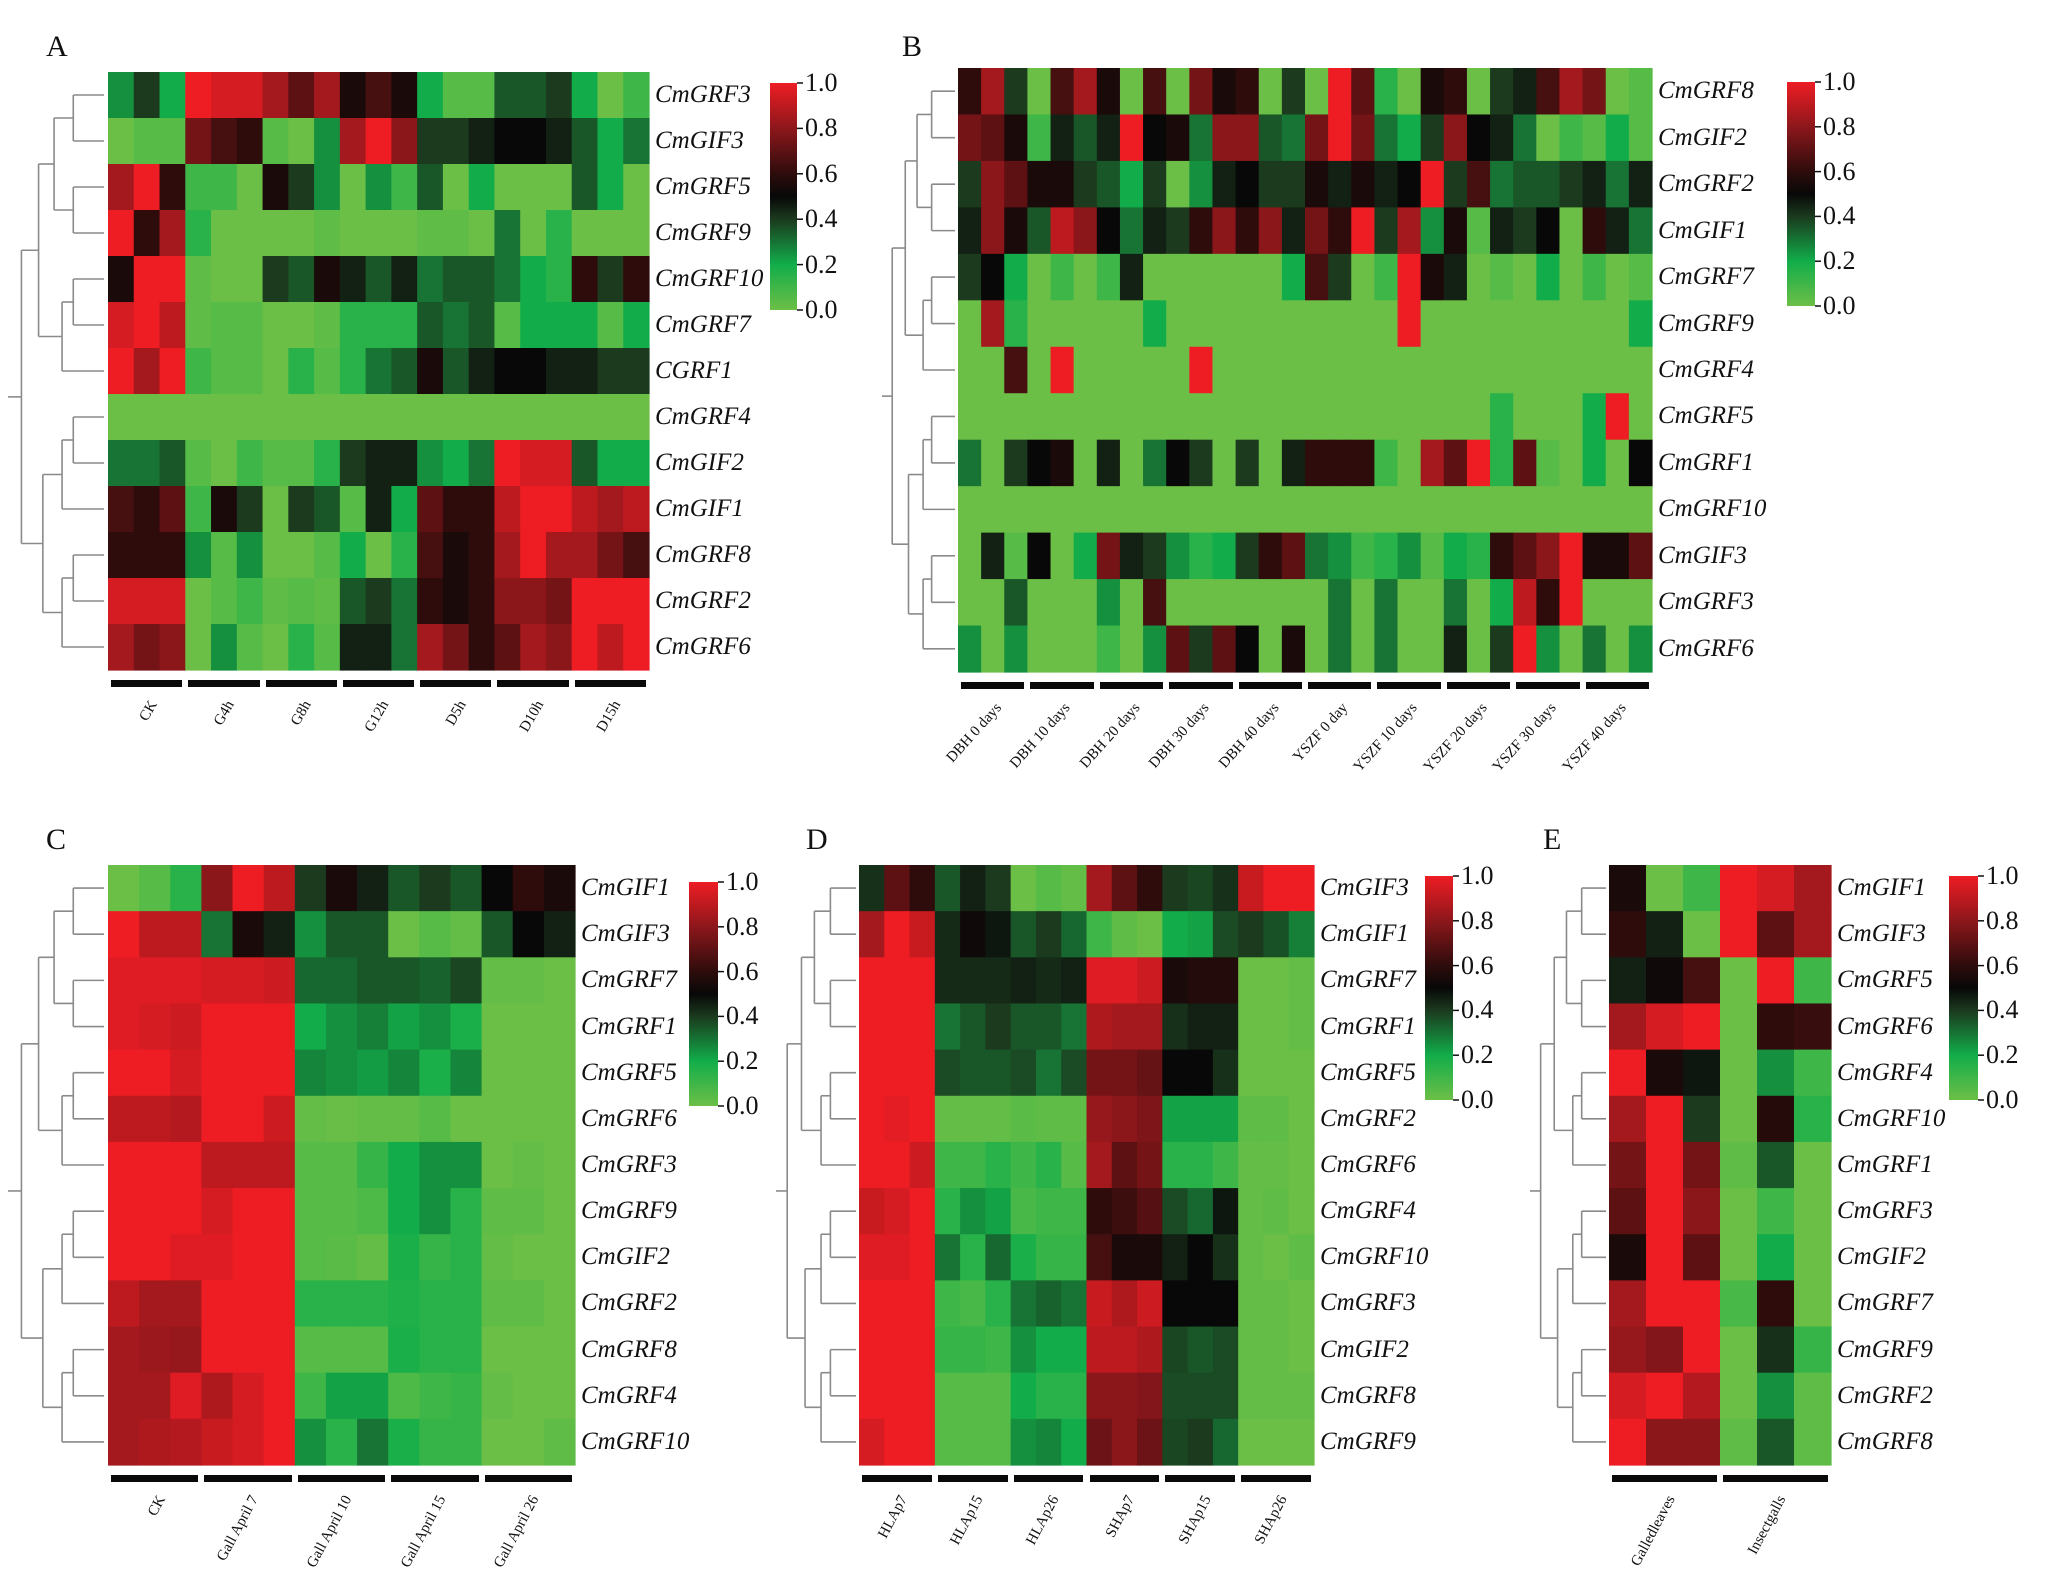 The height and width of the screenshot is (1585, 2054). I want to click on gene-row-label: CmGIF2, so click(1702, 137).